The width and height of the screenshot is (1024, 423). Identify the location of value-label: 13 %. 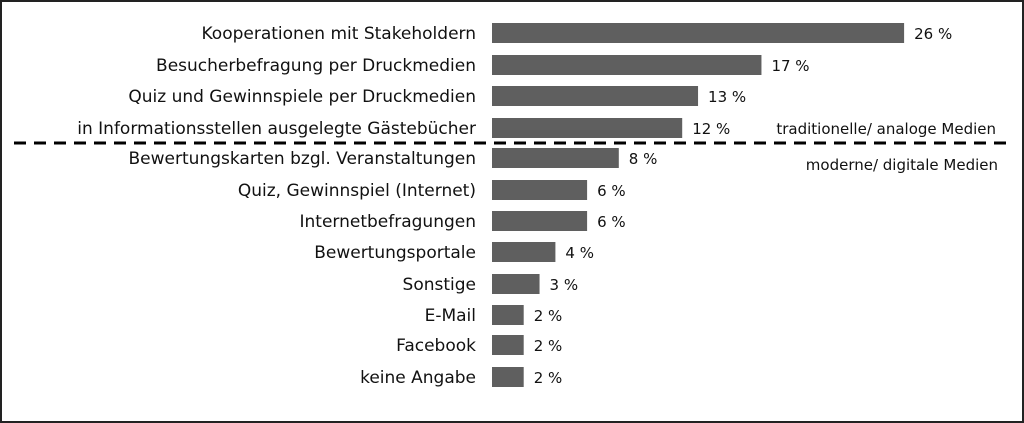
(727, 97).